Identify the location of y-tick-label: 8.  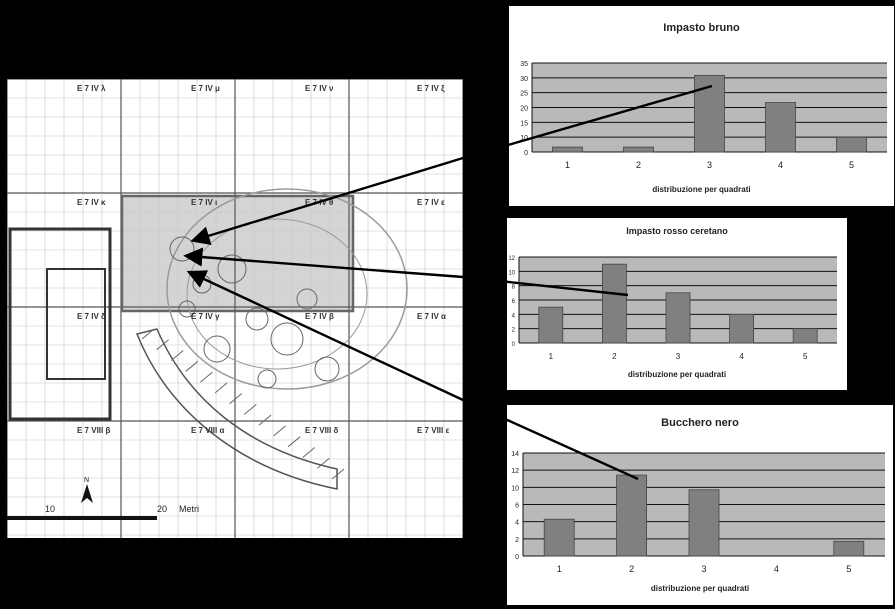
(514, 288).